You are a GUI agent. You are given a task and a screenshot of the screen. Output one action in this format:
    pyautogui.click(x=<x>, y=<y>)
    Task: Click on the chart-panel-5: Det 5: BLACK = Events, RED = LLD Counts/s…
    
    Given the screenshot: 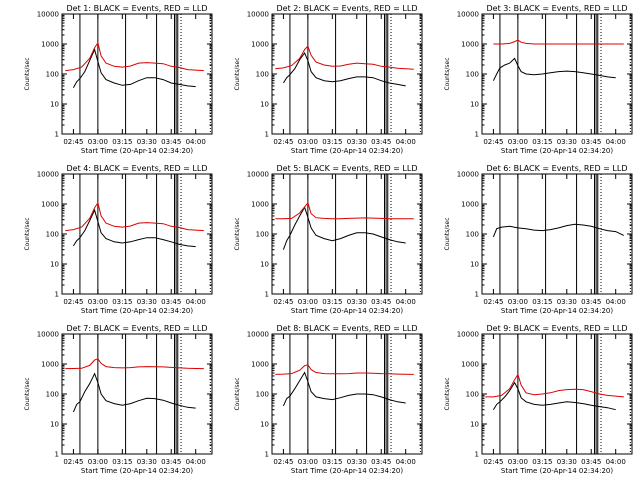 What is the action you would take?
    pyautogui.click(x=328, y=239)
    